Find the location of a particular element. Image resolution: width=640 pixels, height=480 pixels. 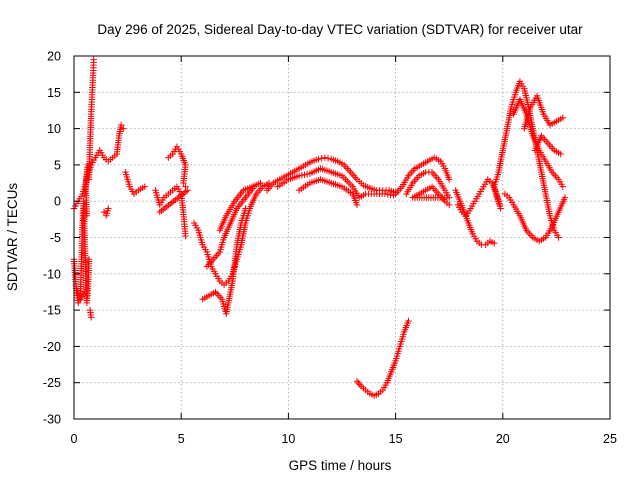

y-axis-label: SDTVAR / TECUs is located at coordinates (12, 237).